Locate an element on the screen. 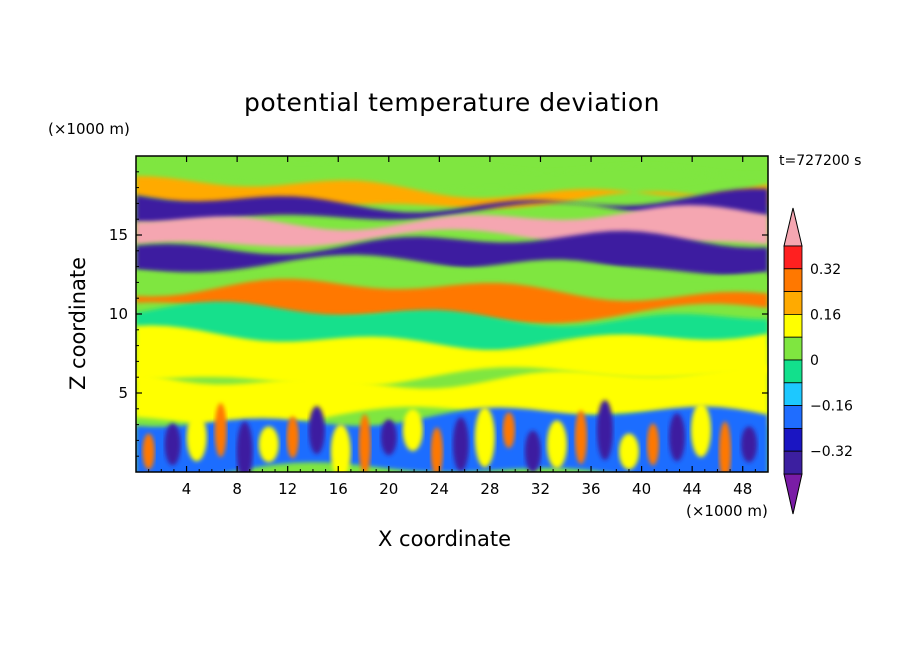 This screenshot has height=654, width=904. x-axis-multiplier: (×1000 m) is located at coordinates (727, 511).